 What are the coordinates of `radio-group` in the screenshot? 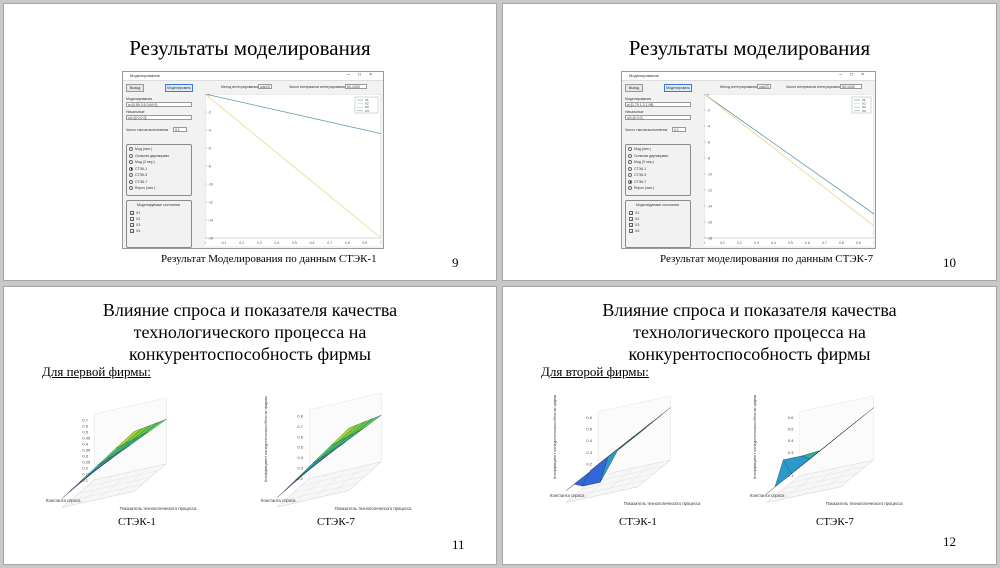 It's located at (159, 170).